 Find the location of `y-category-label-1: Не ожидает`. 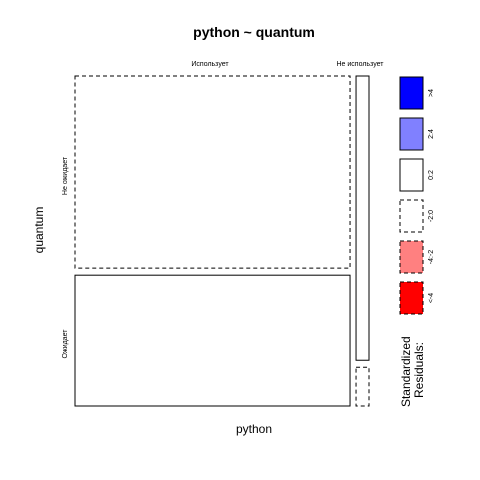

y-category-label-1: Не ожидает is located at coordinates (65, 175).